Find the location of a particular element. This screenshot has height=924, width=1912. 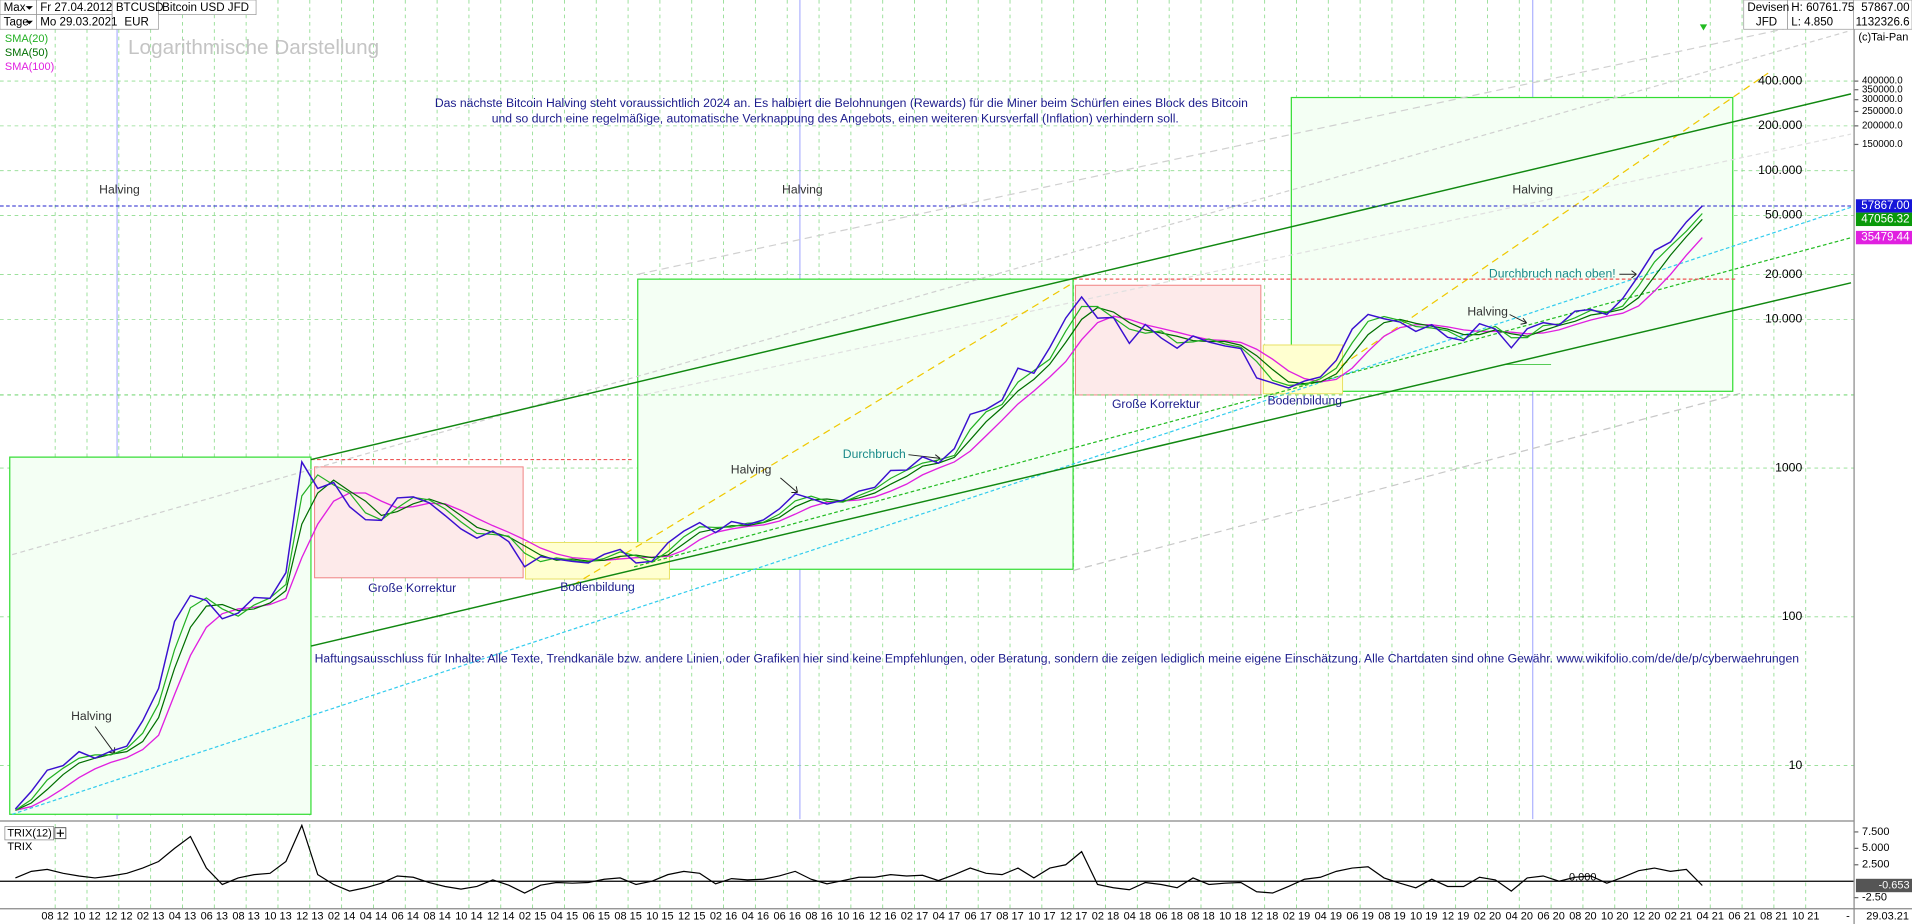

x-tick-label: 12 20 is located at coordinates (1646, 917).